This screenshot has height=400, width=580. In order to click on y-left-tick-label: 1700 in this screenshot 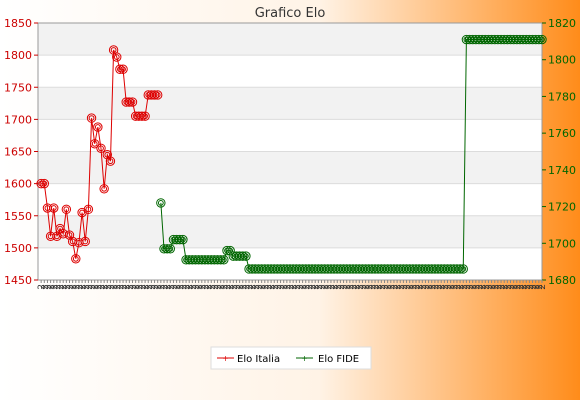, I will do `click(18, 119)`.